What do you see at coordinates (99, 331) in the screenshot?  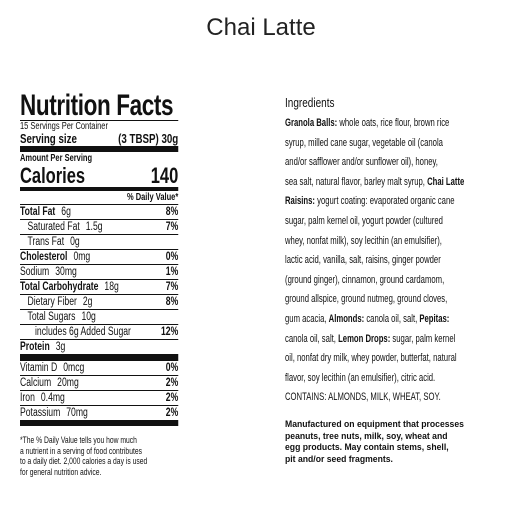 I see `nutrient-row: includes 6g Added Sugar 12%` at bounding box center [99, 331].